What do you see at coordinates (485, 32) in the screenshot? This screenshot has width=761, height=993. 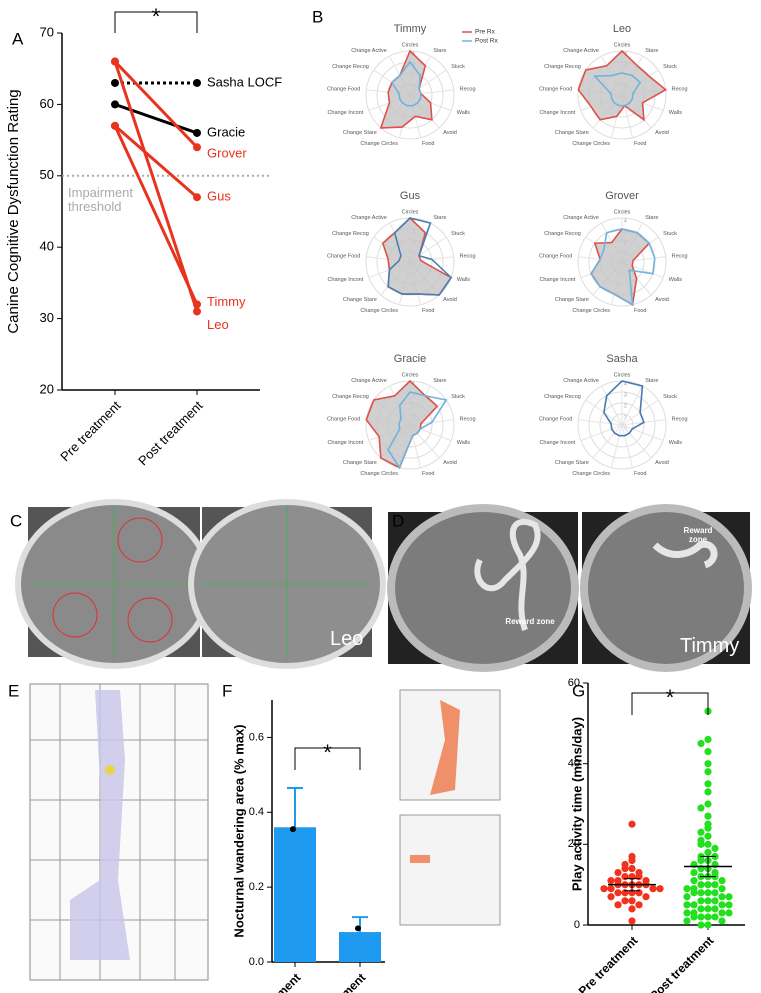 I see `legend-label: Pre Rx` at bounding box center [485, 32].